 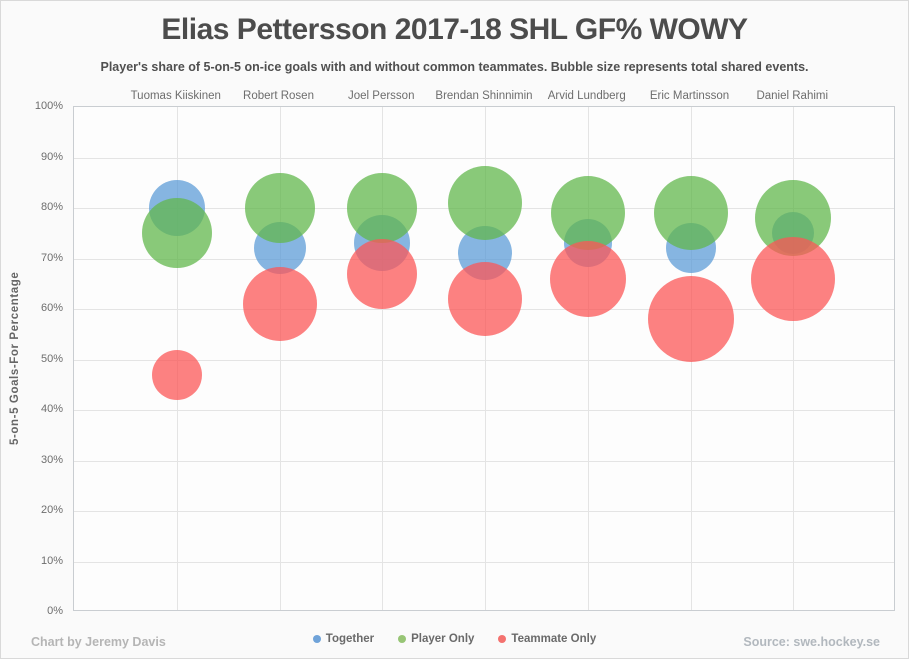 What do you see at coordinates (51, 409) in the screenshot?
I see `y-tick-label: 40%` at bounding box center [51, 409].